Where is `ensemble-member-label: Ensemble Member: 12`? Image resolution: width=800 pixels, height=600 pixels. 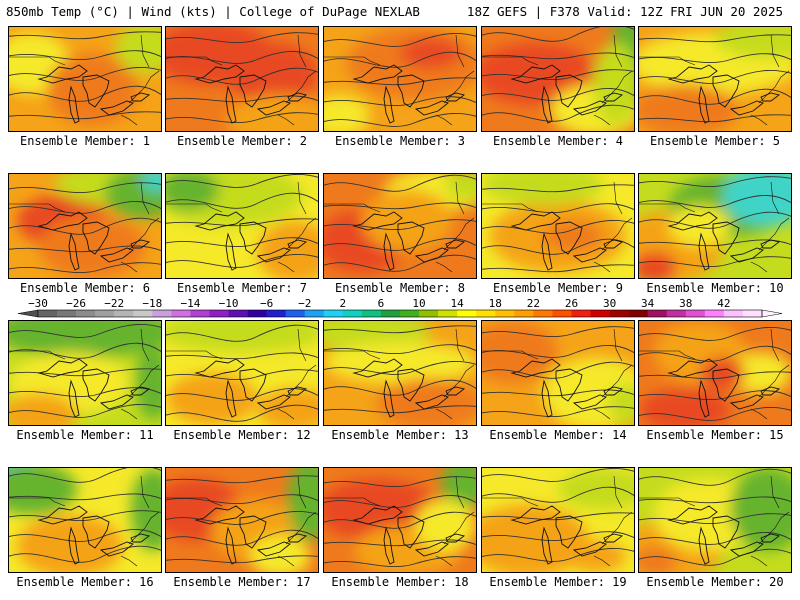 ensemble-member-label: Ensemble Member: 12 is located at coordinates (242, 435).